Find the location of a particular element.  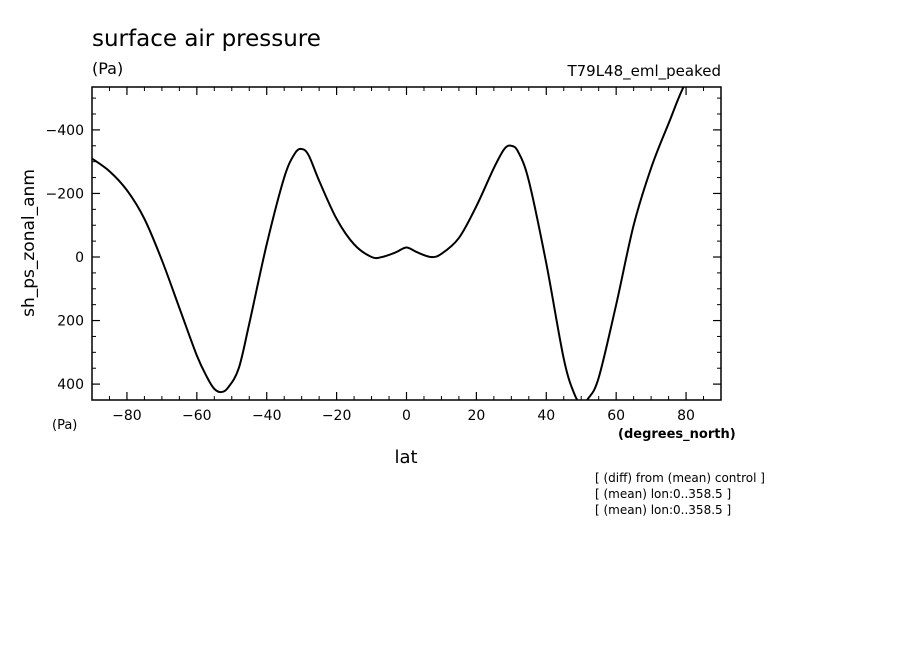

y-tick-labels: −400 −200 0 200 400 is located at coordinates (65, 258).